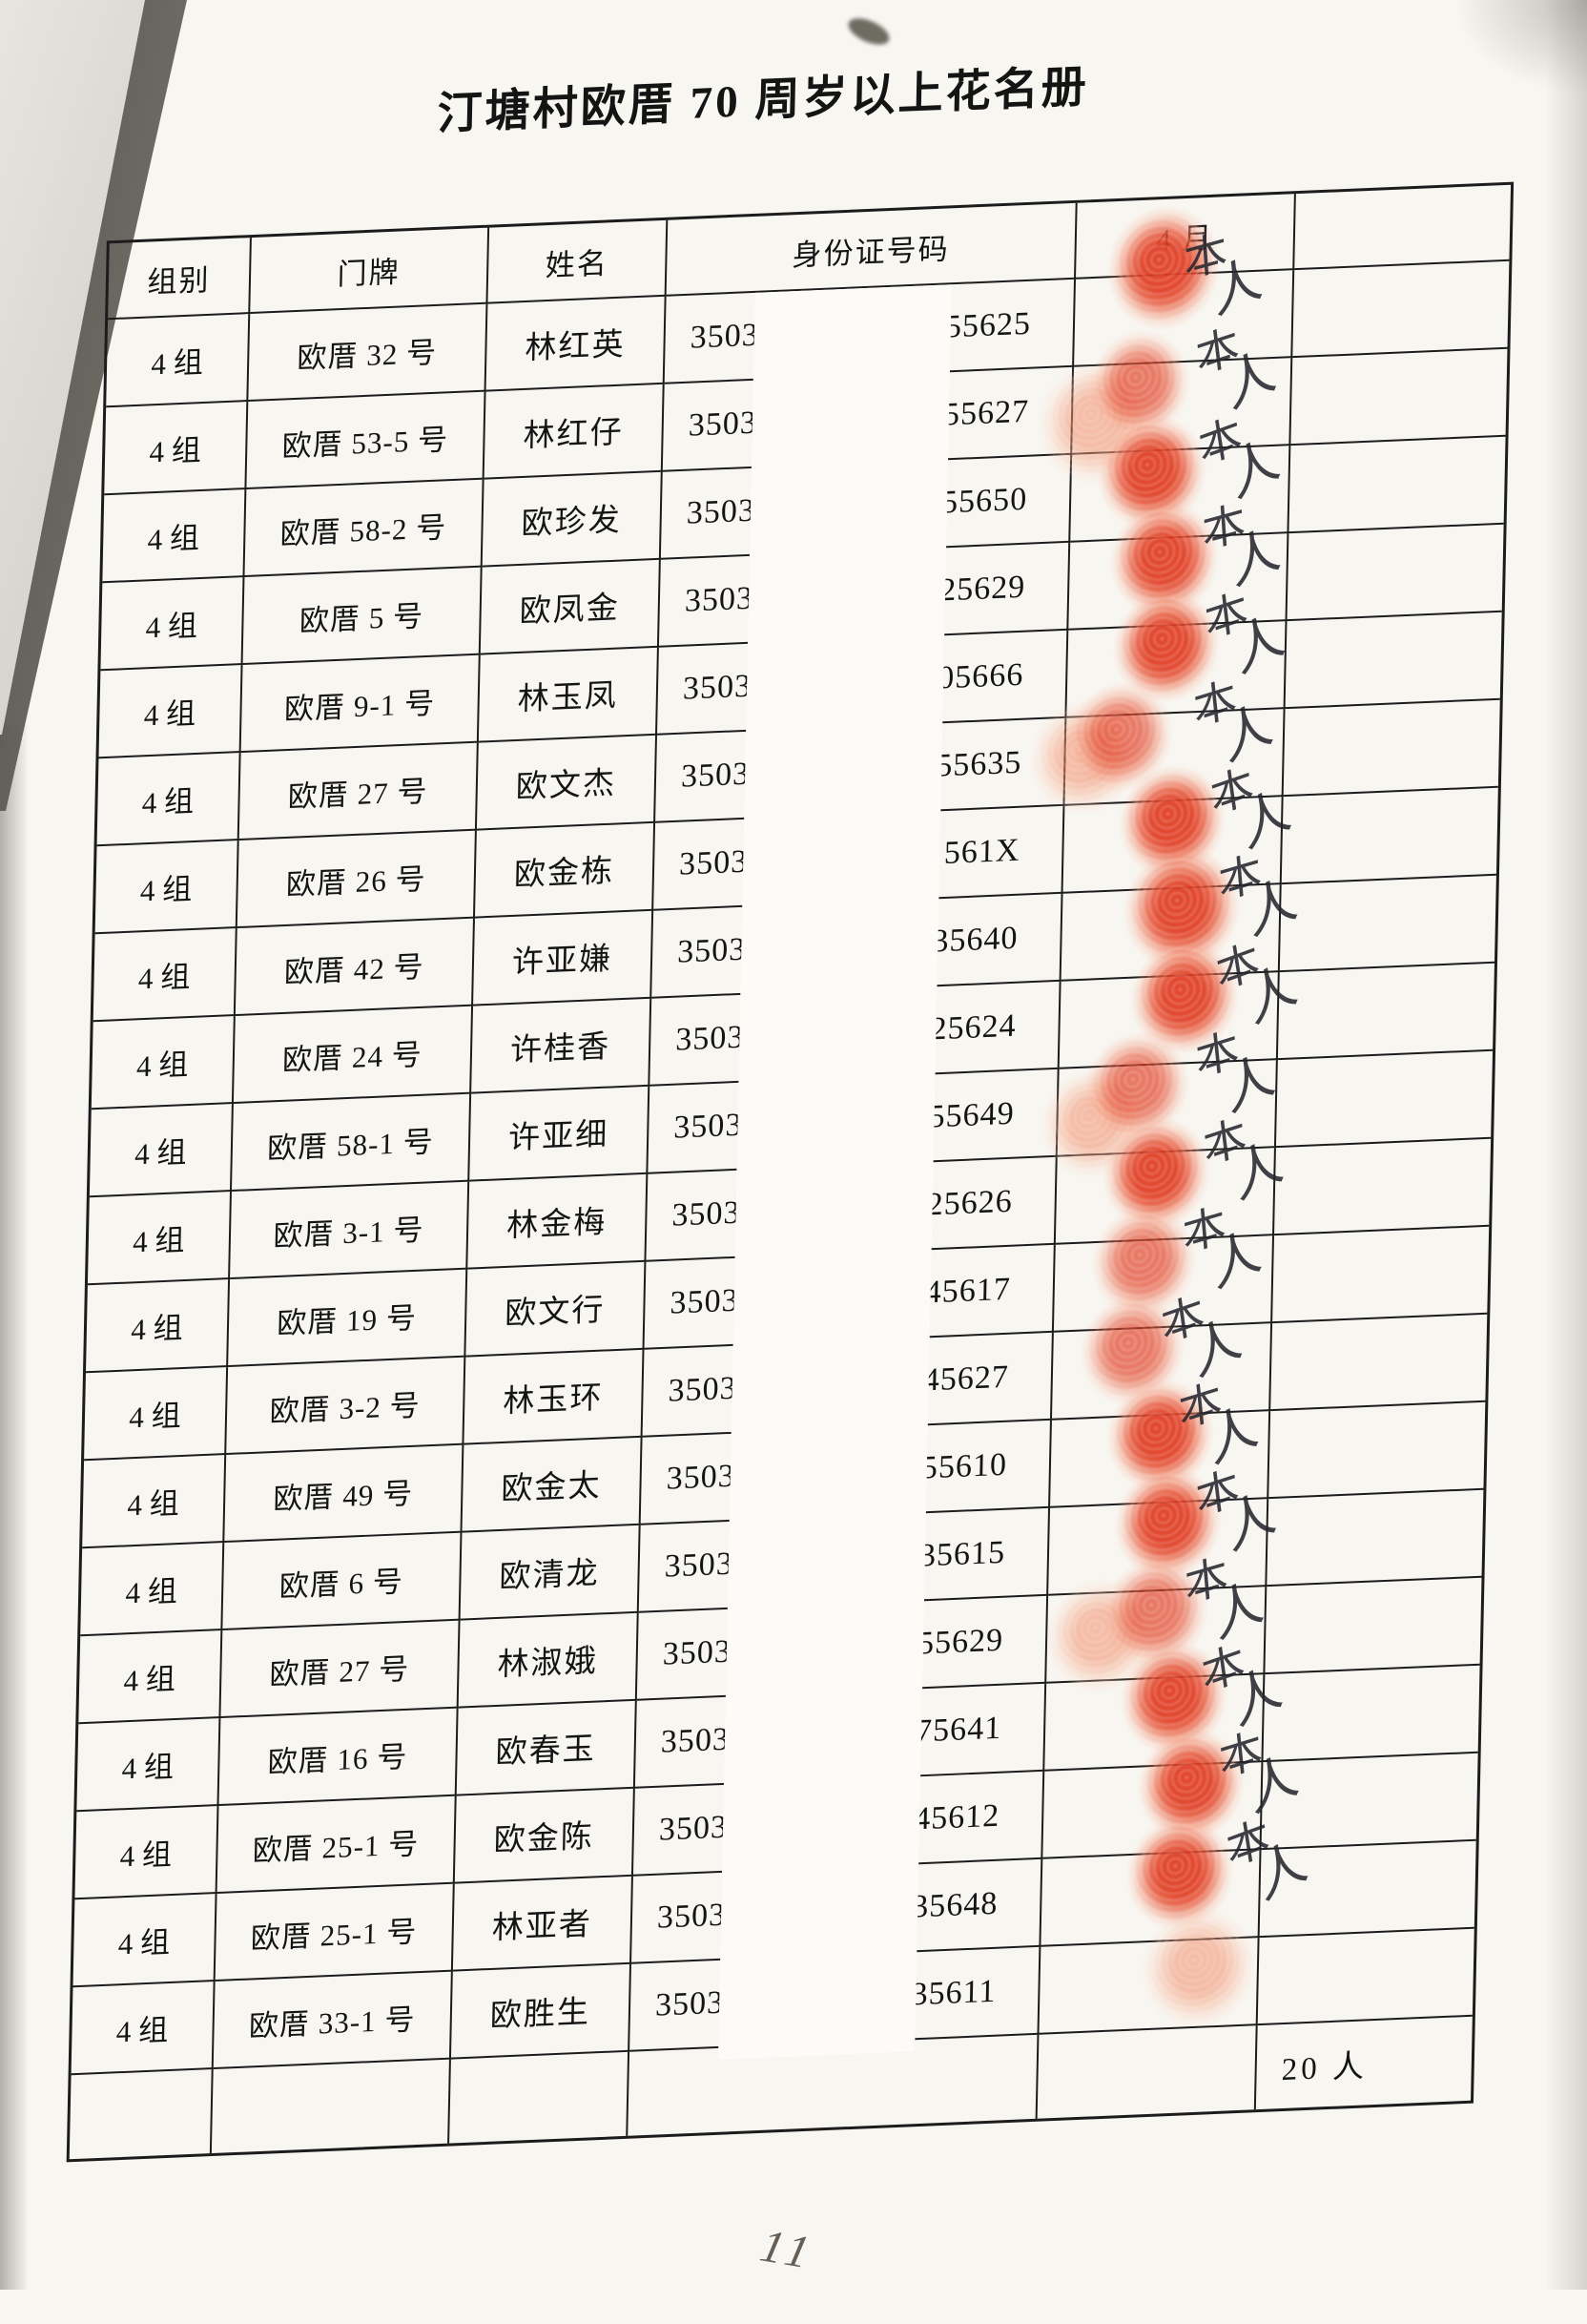 The height and width of the screenshot is (2324, 1587). Describe the element at coordinates (357, 879) in the screenshot. I see `cell-house-number: 欧厝 26 号` at that location.